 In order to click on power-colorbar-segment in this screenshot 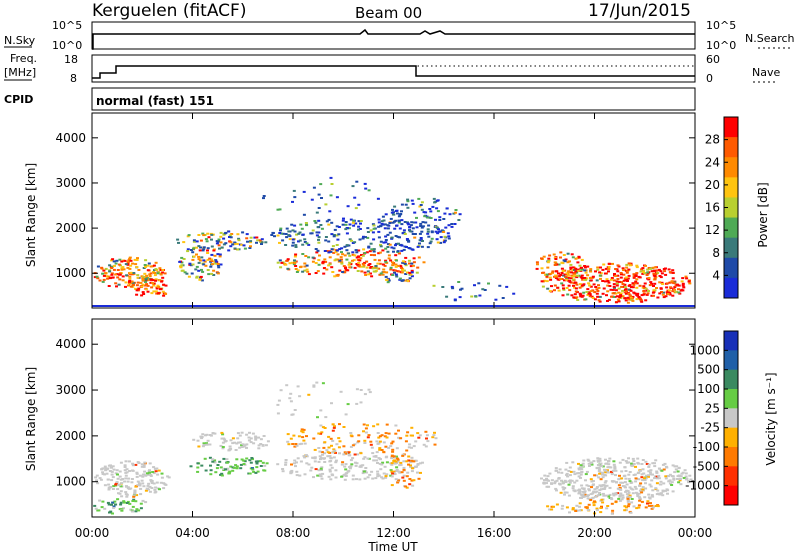, I will do `click(731, 147)`.